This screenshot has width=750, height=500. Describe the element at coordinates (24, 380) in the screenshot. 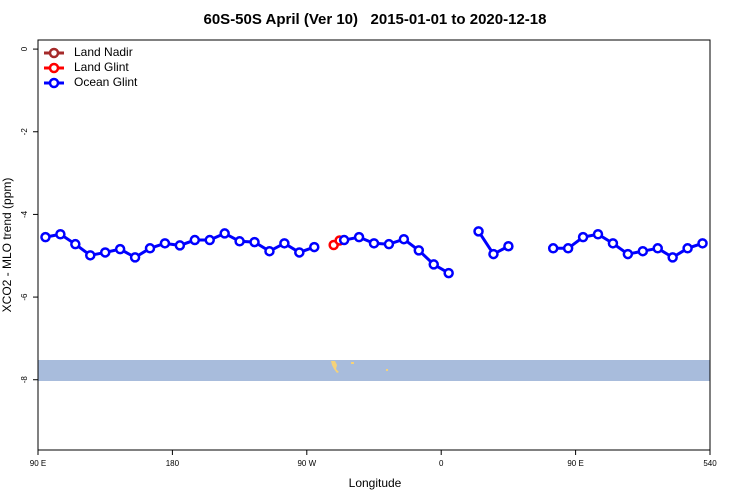

I see `y-tick-label: -8` at that location.